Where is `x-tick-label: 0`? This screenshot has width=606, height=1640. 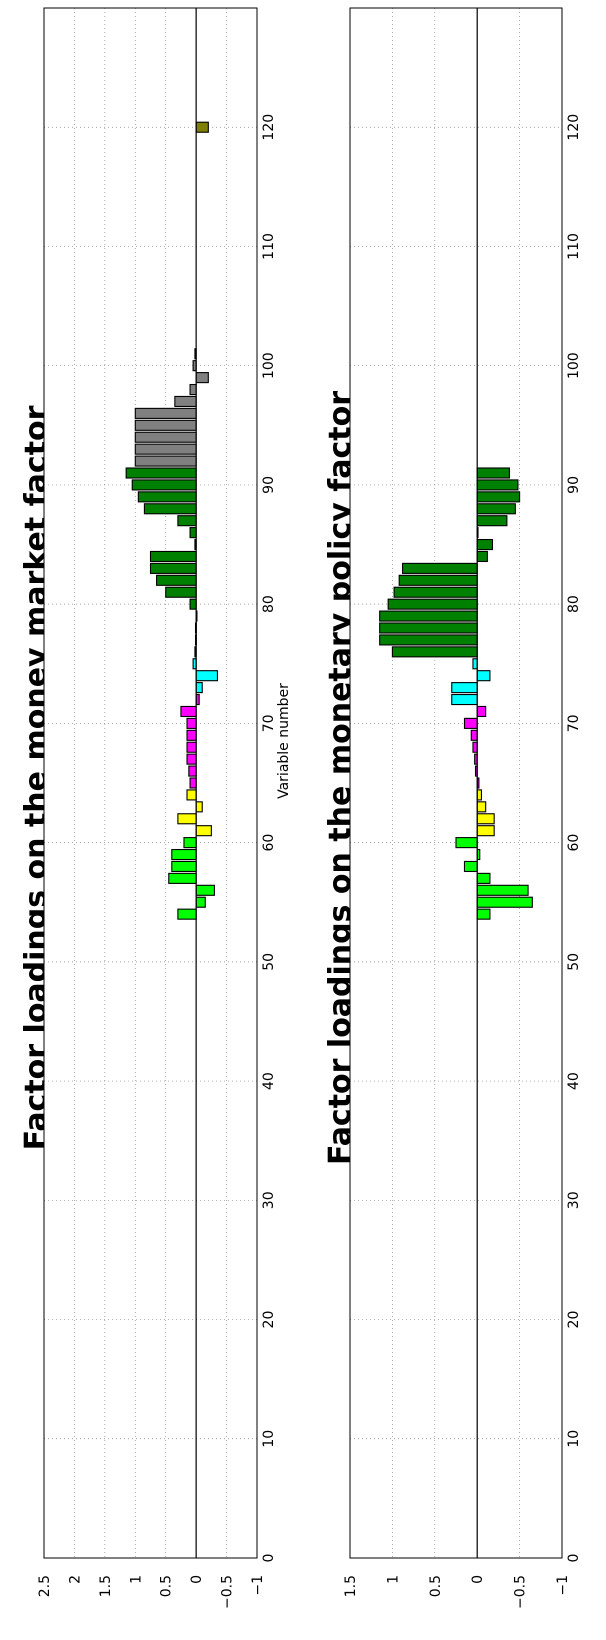 x-tick-label: 0 is located at coordinates (269, 1558).